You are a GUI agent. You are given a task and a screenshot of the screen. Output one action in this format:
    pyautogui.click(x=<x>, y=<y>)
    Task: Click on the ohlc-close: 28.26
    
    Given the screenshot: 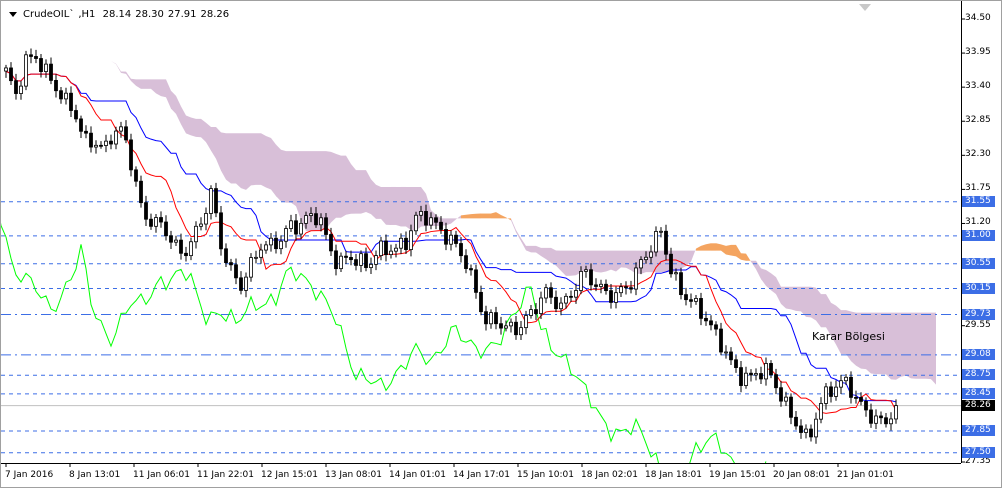 What is the action you would take?
    pyautogui.click(x=215, y=14)
    